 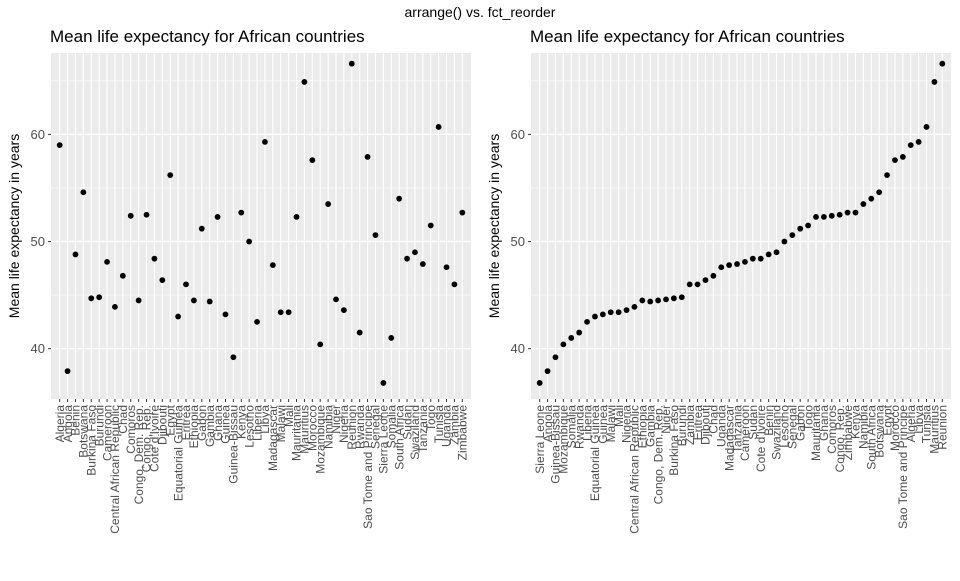 What do you see at coordinates (391, 427) in the screenshot?
I see `x-tick-label: Somalia` at bounding box center [391, 427].